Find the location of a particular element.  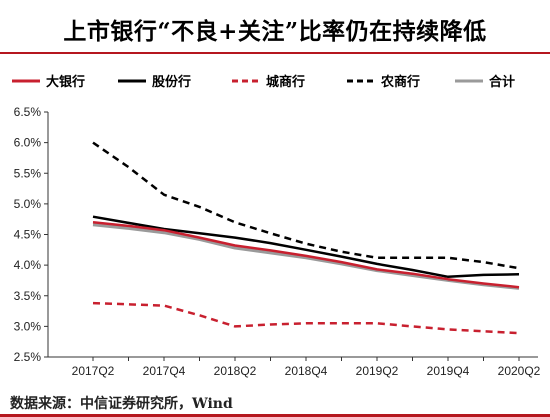

title-divider is located at coordinates (275, 53).